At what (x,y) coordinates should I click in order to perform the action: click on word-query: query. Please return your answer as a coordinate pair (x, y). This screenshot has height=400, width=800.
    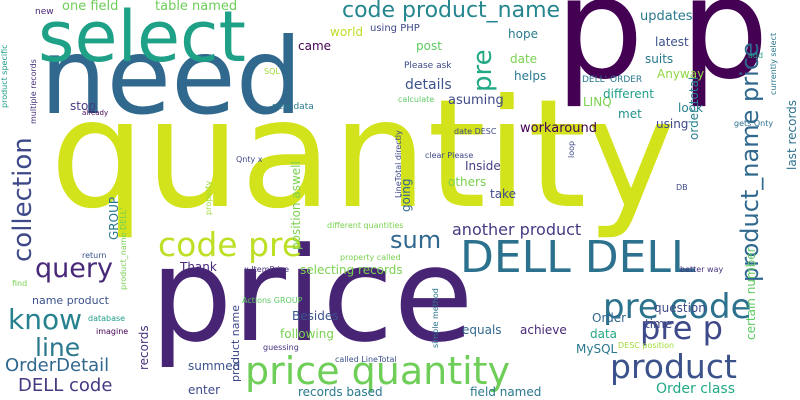
    Looking at the image, I should click on (74, 268).